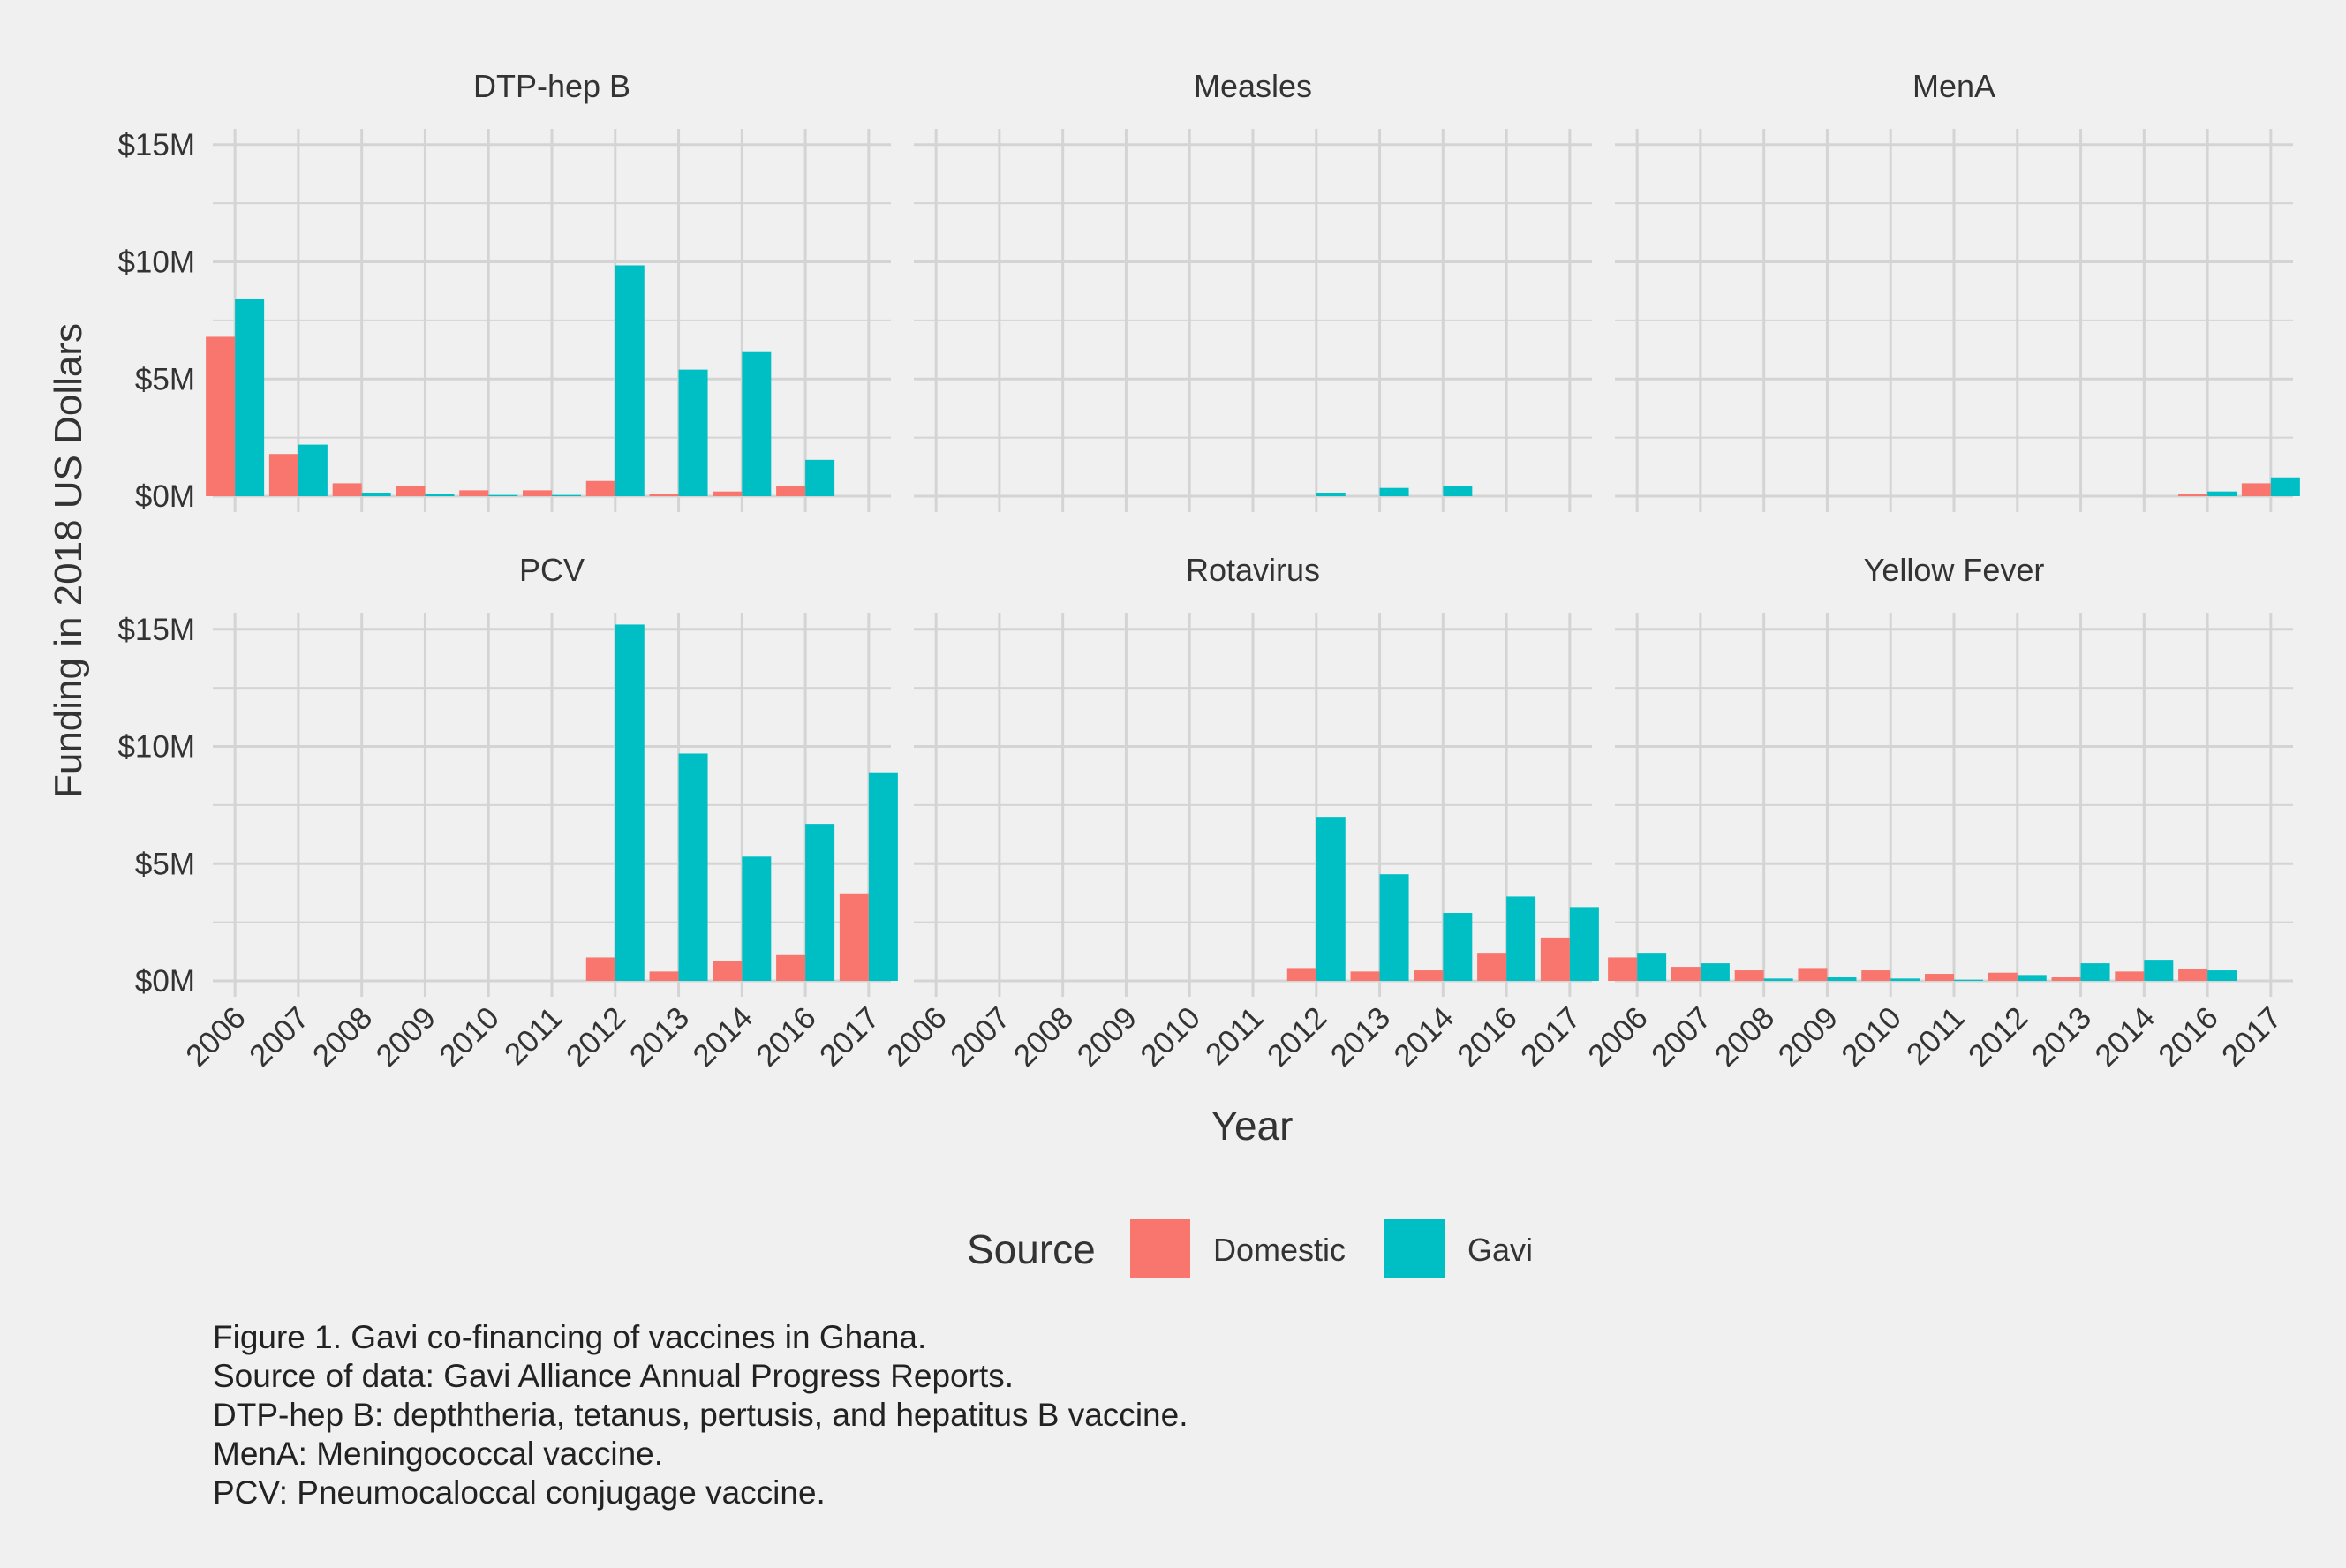 The height and width of the screenshot is (1568, 2346). I want to click on bar-rotavirus-gavi-2013, so click(1394, 927).